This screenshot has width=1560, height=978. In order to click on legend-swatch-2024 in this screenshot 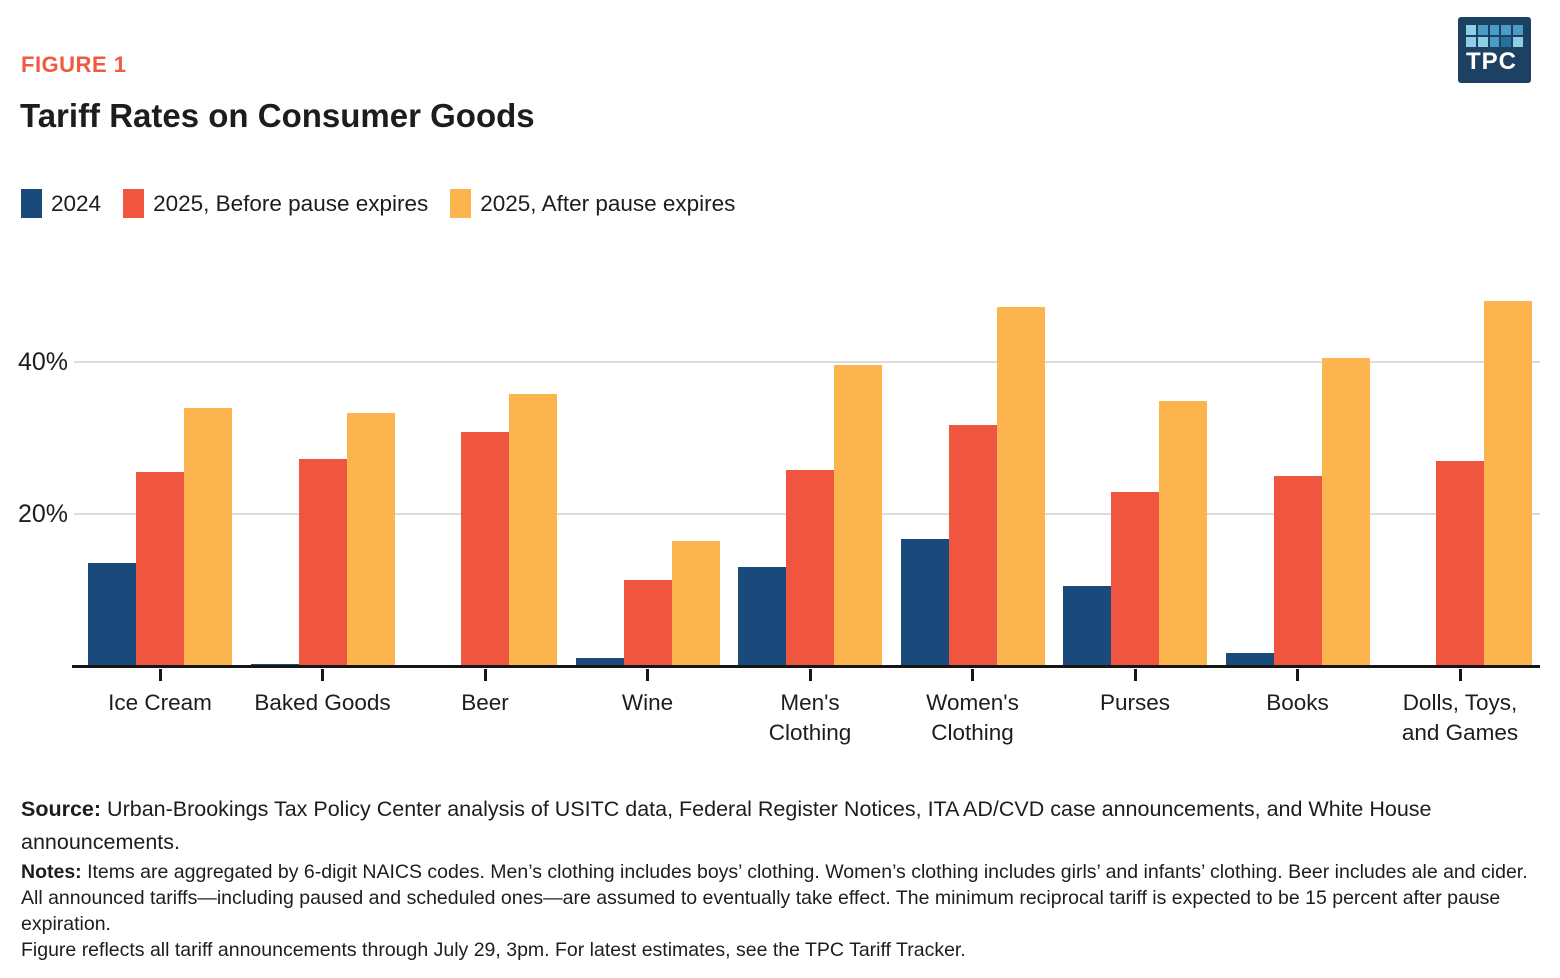, I will do `click(31, 203)`.